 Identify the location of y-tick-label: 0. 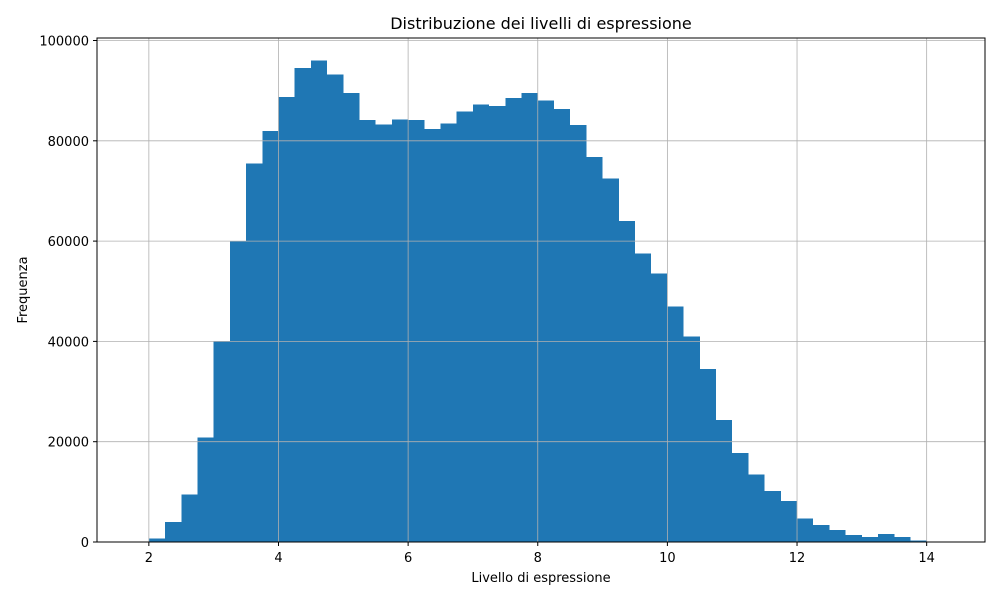
(85, 543).